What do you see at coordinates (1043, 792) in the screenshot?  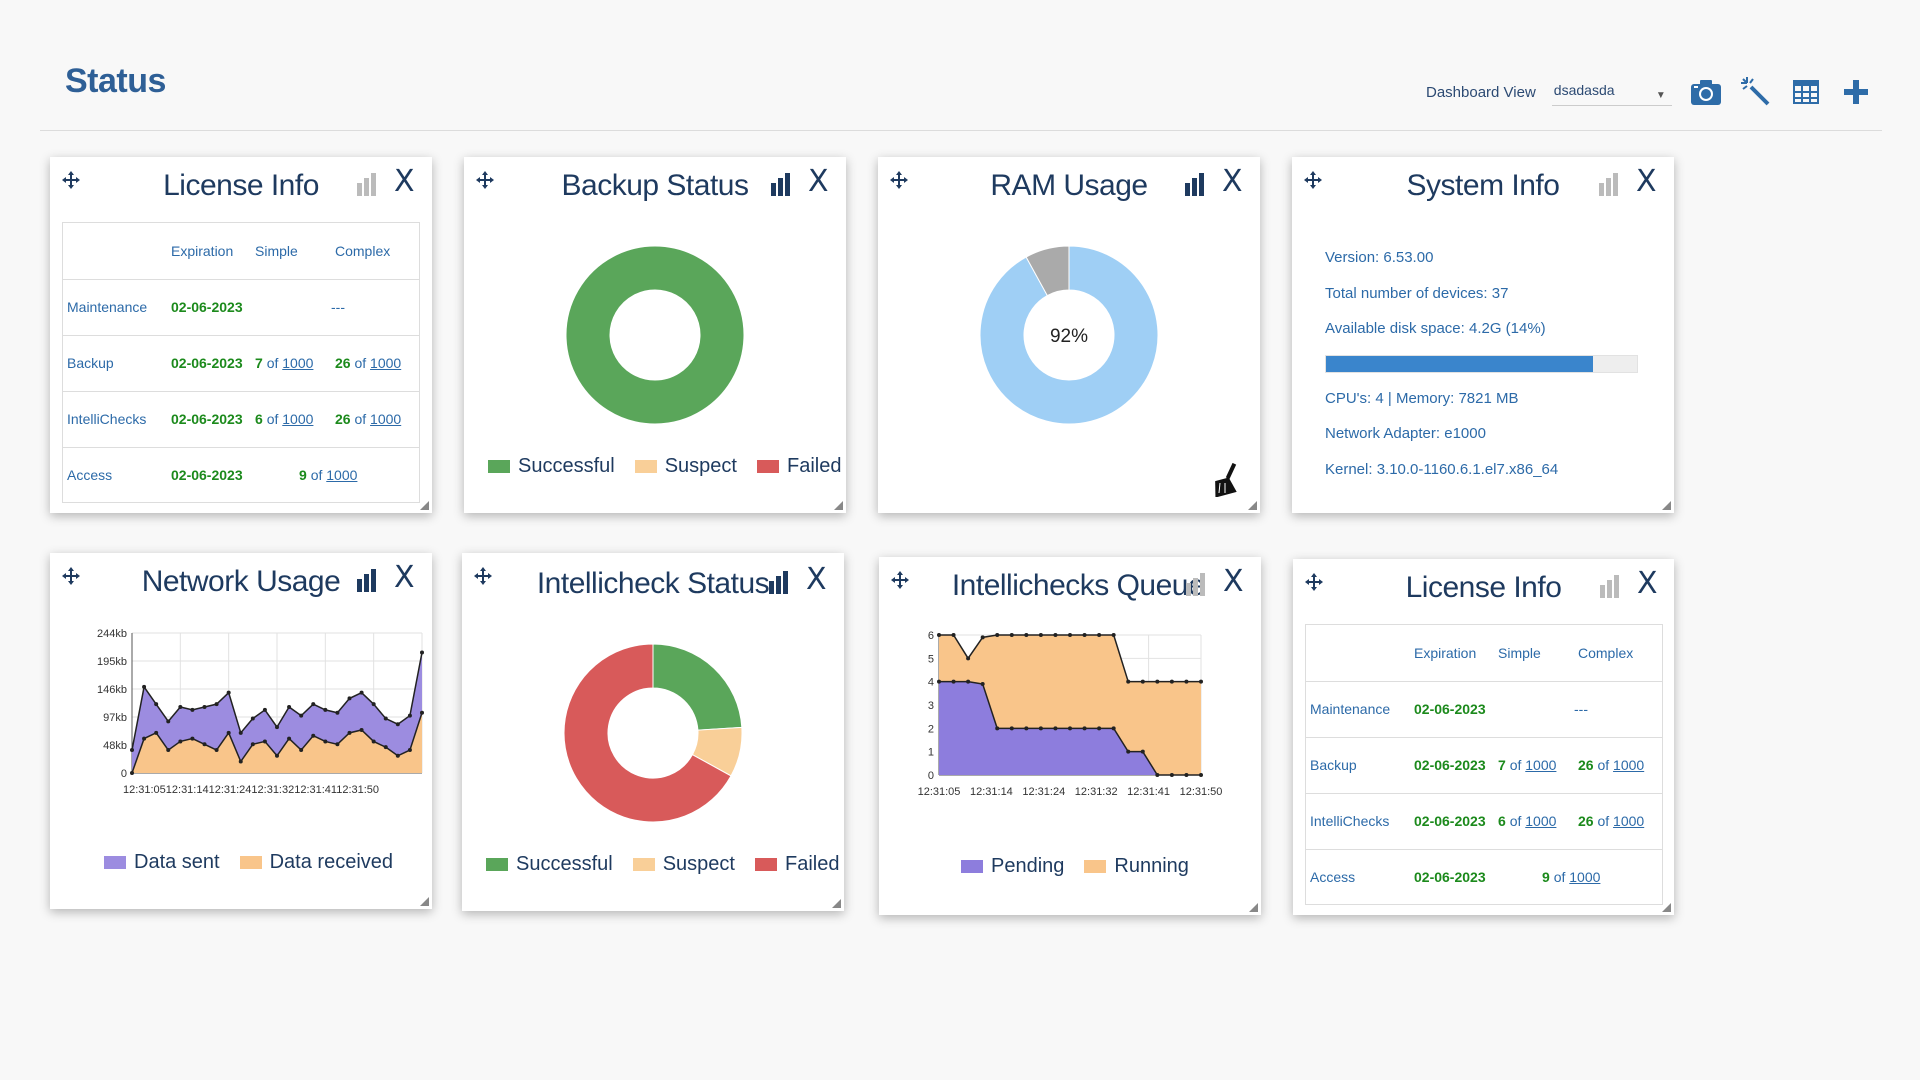 I see `x-tick-label: 12:31:24` at bounding box center [1043, 792].